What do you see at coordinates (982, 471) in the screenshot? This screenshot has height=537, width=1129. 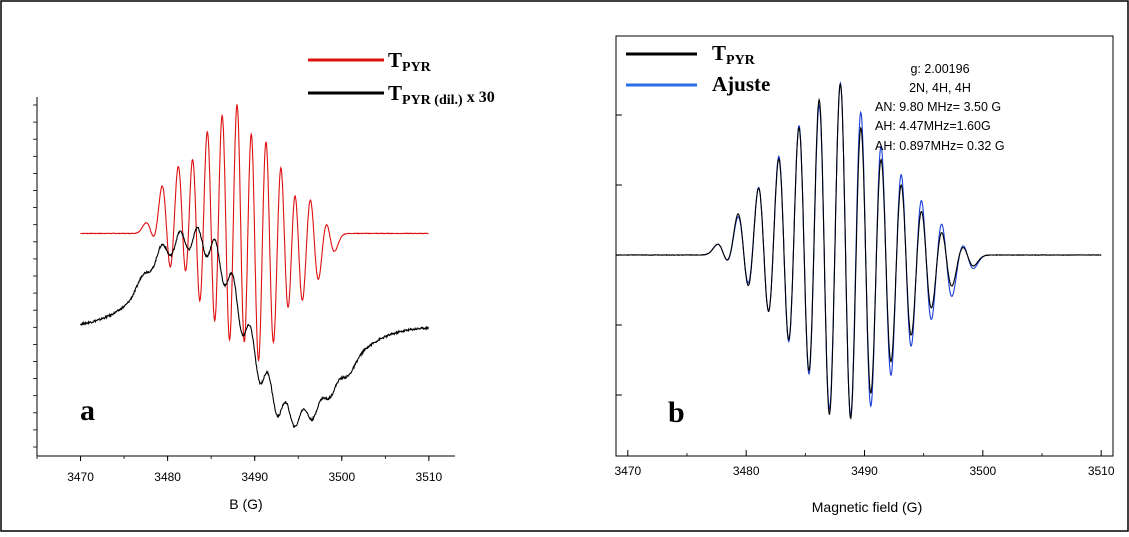 I see `panel-b-xtick-label: 3500` at bounding box center [982, 471].